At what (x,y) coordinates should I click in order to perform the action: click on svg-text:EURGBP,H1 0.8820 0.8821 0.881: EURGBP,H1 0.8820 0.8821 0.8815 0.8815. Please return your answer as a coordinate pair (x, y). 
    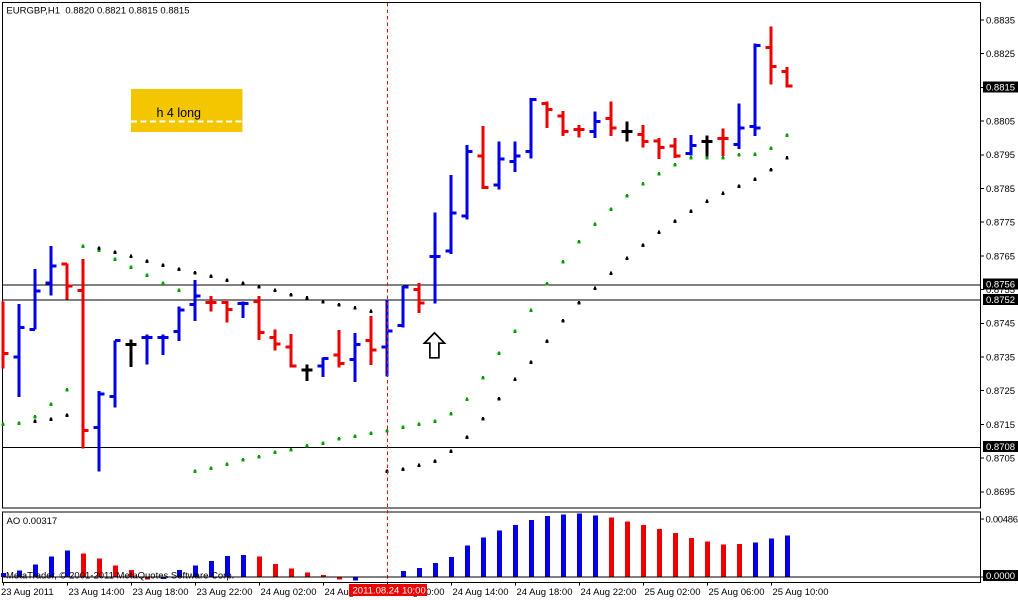
    Looking at the image, I should click on (97, 10).